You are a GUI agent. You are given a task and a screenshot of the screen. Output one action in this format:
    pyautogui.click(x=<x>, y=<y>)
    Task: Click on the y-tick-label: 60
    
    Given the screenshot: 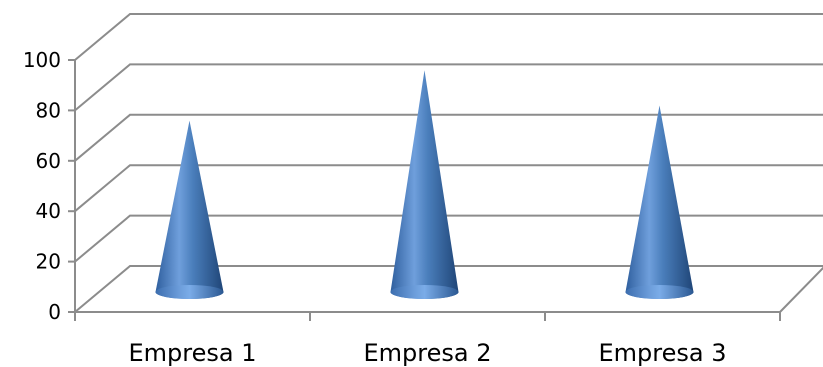 What is the action you would take?
    pyautogui.click(x=48, y=161)
    